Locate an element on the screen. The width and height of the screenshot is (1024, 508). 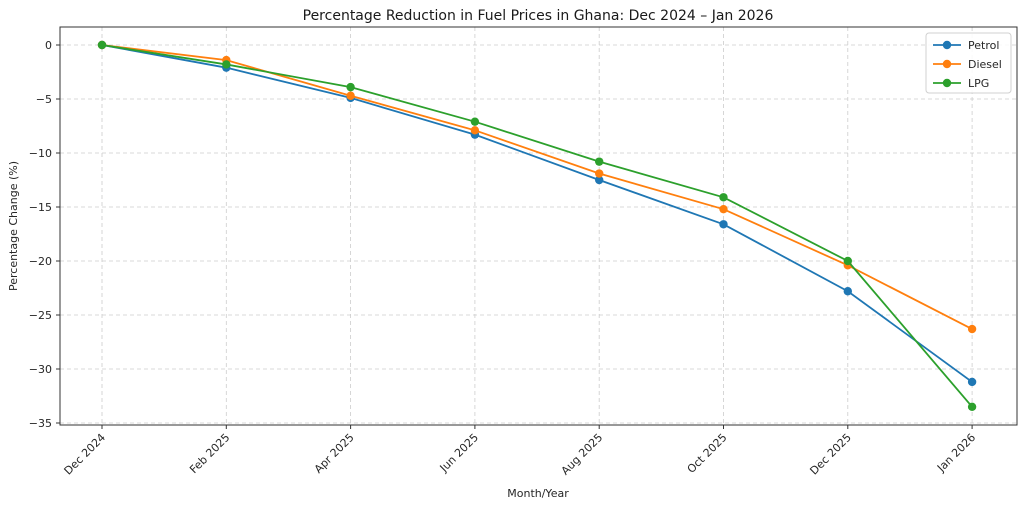
legend-marker-petrol is located at coordinates (947, 45).